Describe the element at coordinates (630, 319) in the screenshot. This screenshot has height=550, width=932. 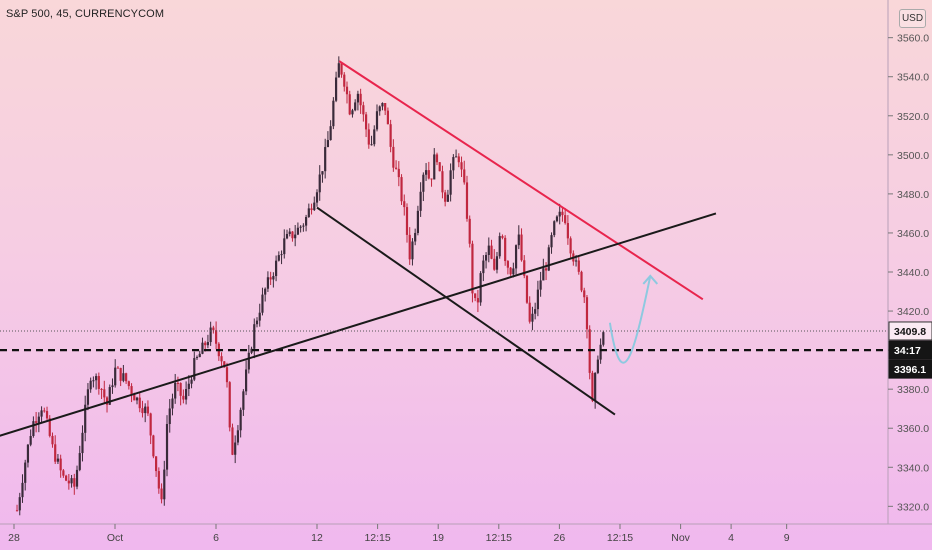
I see `projection-arrow` at that location.